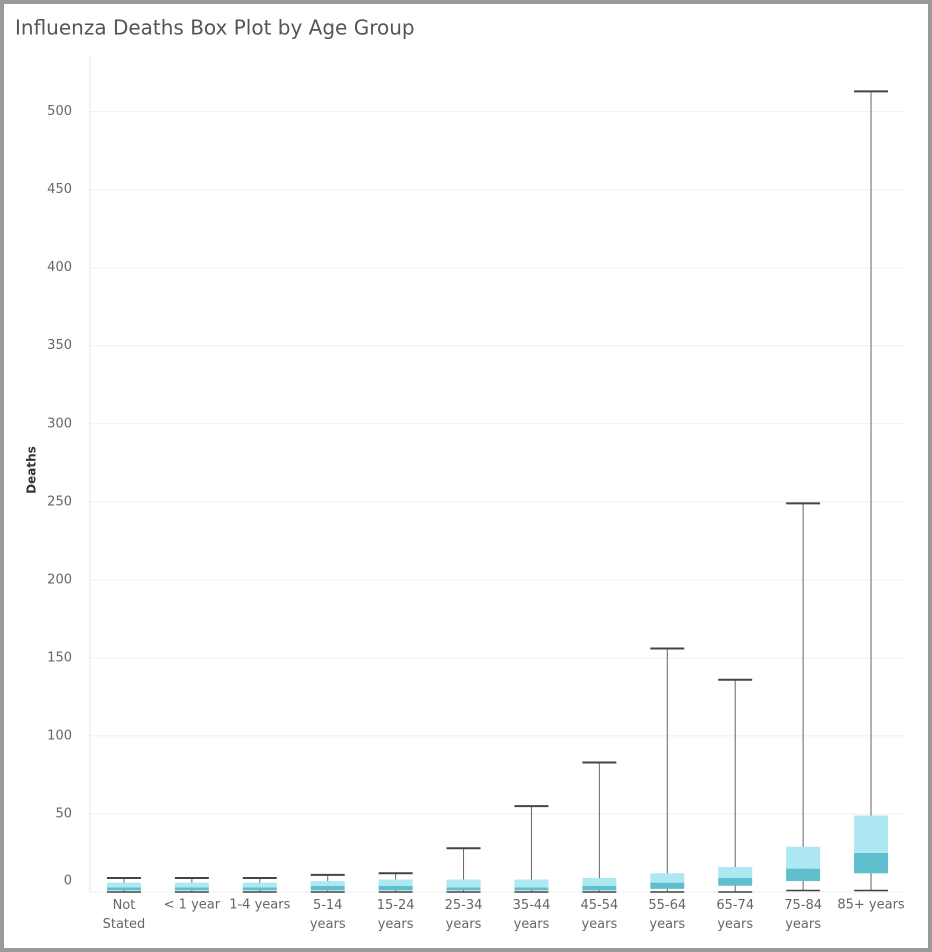 The width and height of the screenshot is (932, 952). What do you see at coordinates (59, 501) in the screenshot?
I see `y-tick-label: 250` at bounding box center [59, 501].